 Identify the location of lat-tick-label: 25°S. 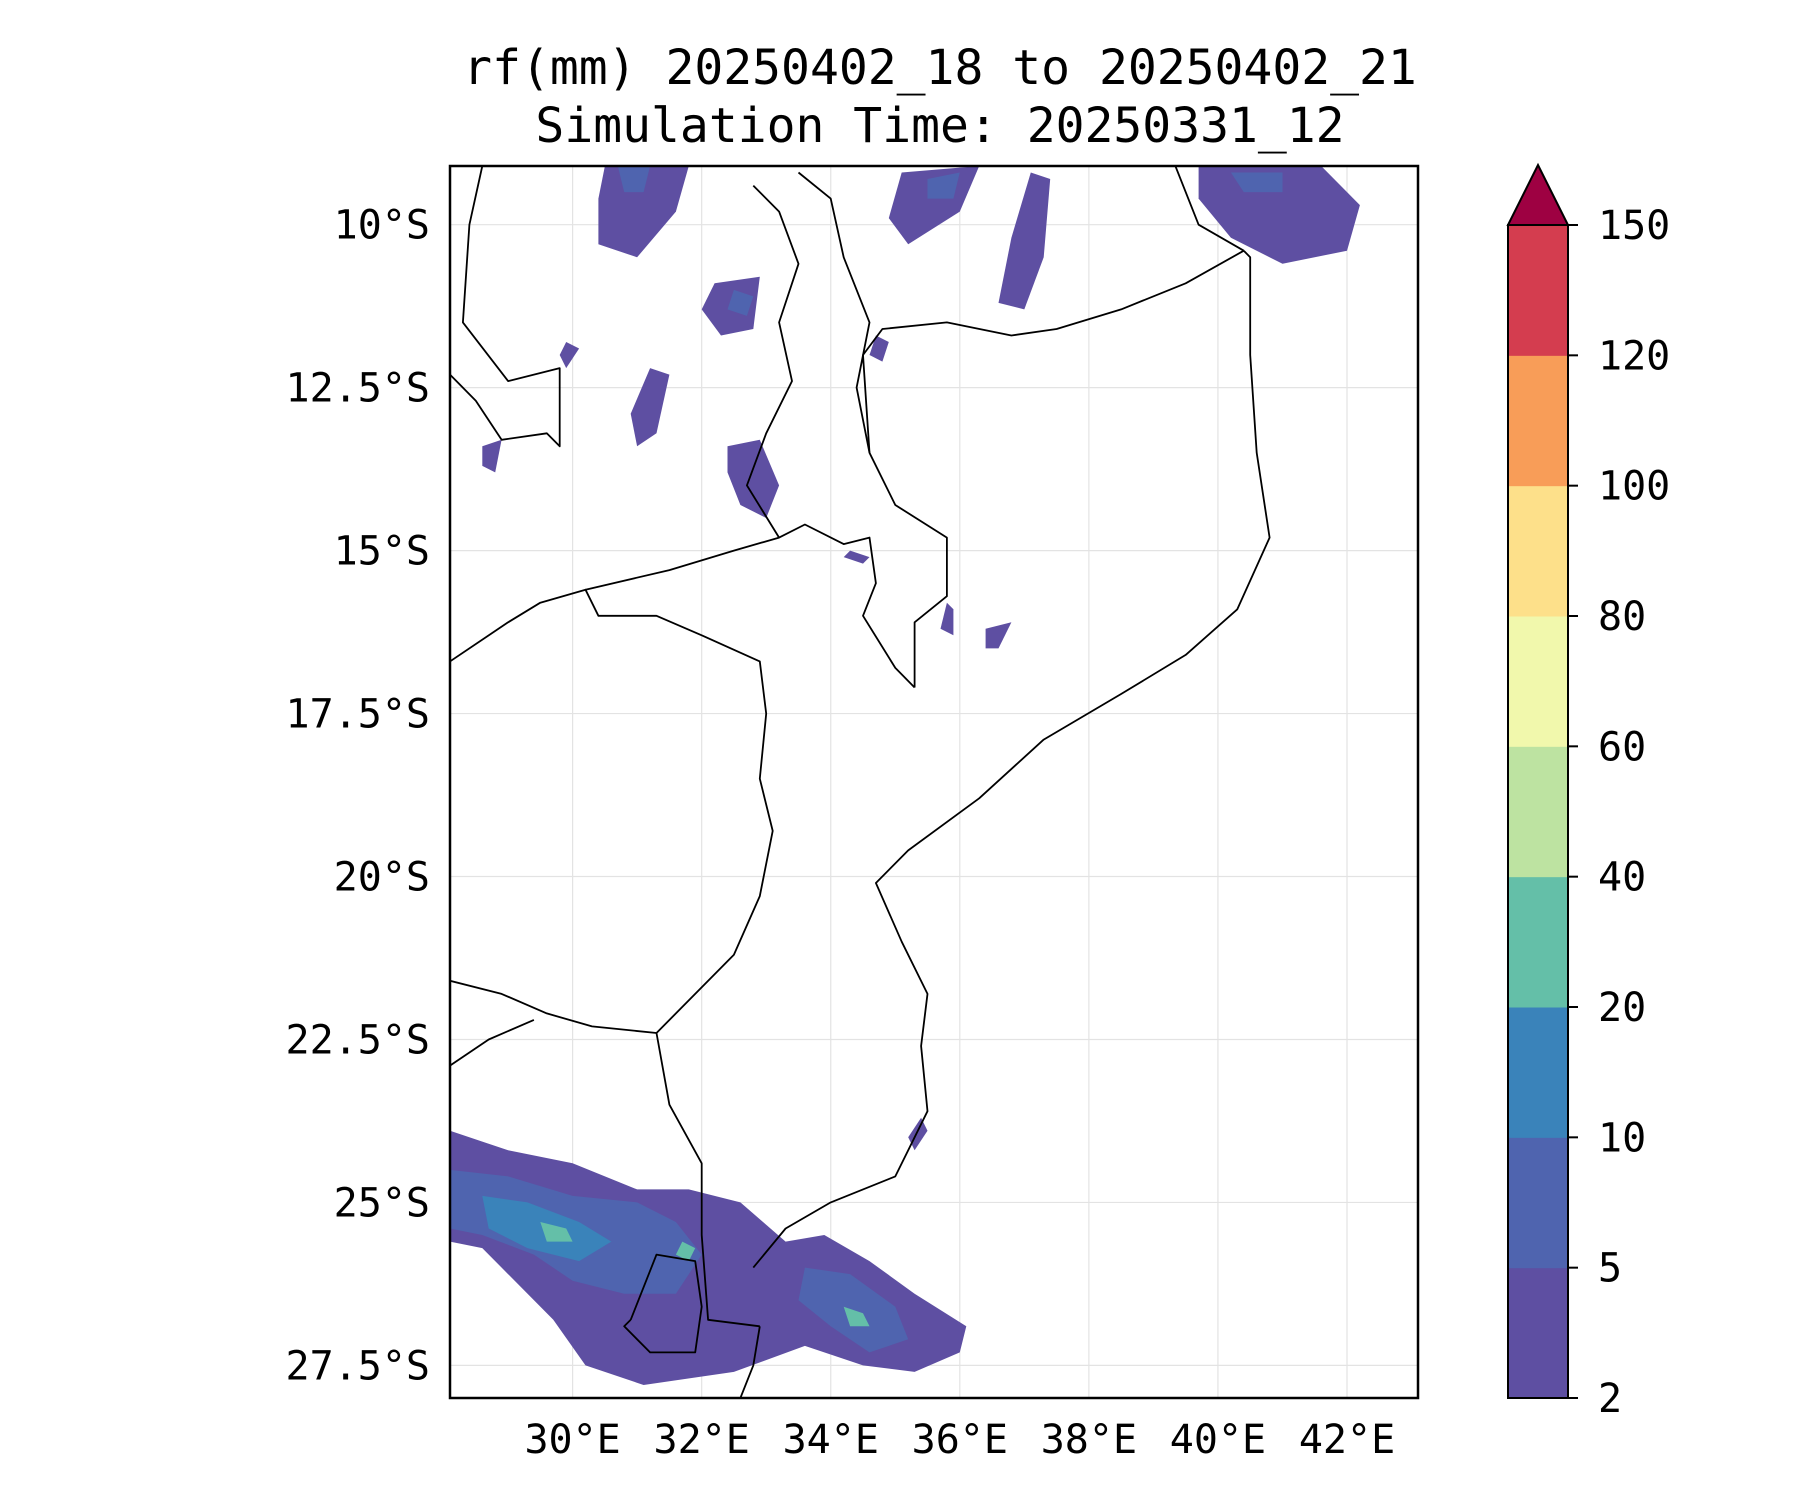
(382, 1203).